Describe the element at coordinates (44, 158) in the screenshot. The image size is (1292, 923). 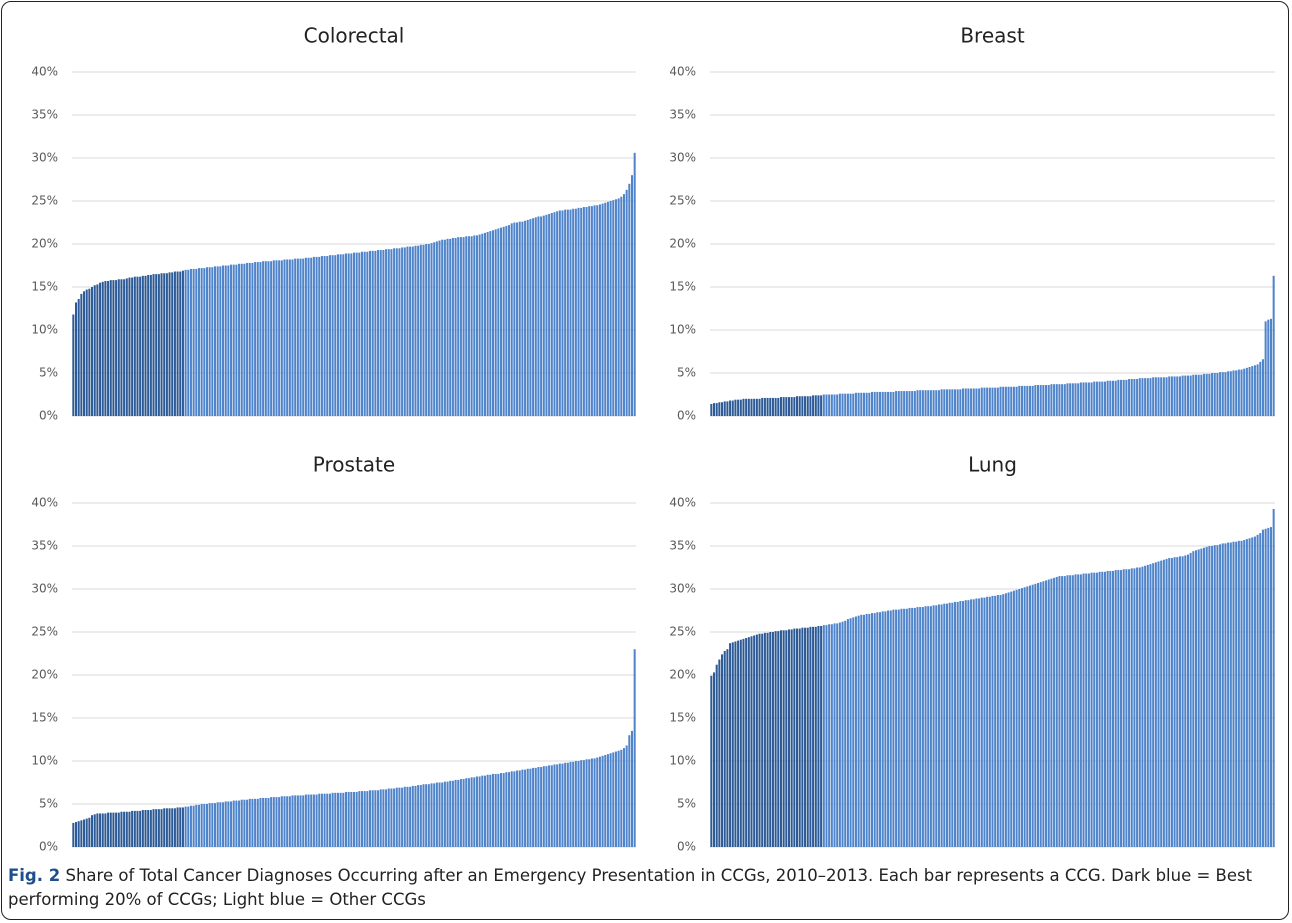
I see `y-tick-label: 30%` at that location.